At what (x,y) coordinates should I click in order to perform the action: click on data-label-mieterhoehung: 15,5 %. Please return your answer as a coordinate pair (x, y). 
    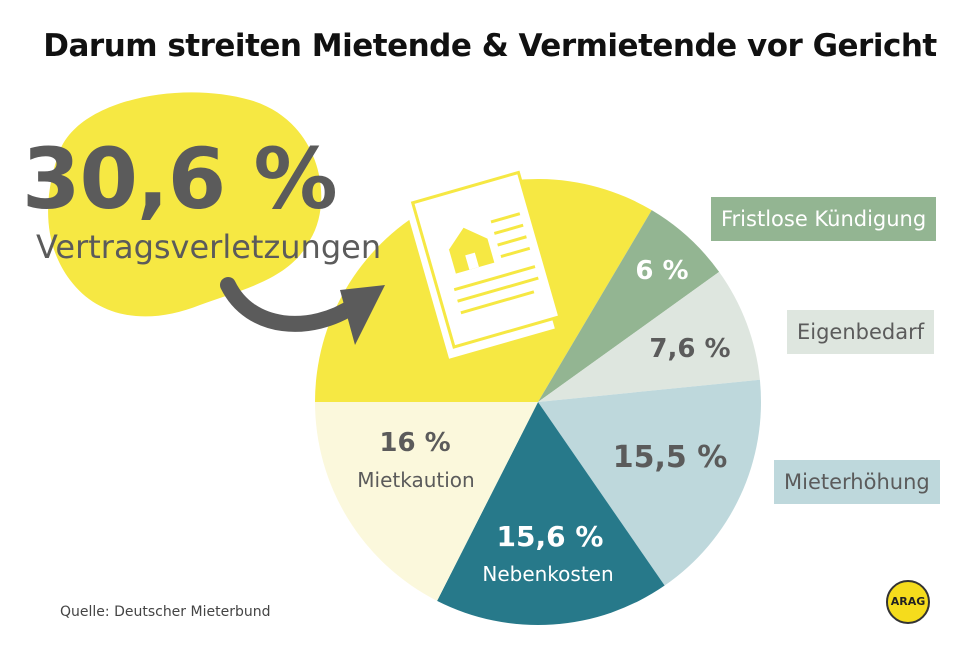
    Looking at the image, I should click on (670, 457).